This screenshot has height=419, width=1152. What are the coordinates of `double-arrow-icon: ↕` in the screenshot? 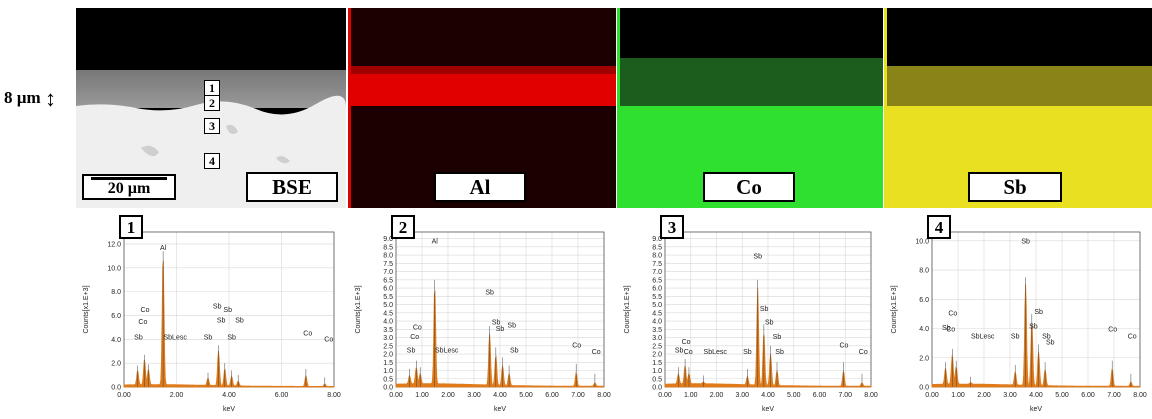 It's located at (50, 98).